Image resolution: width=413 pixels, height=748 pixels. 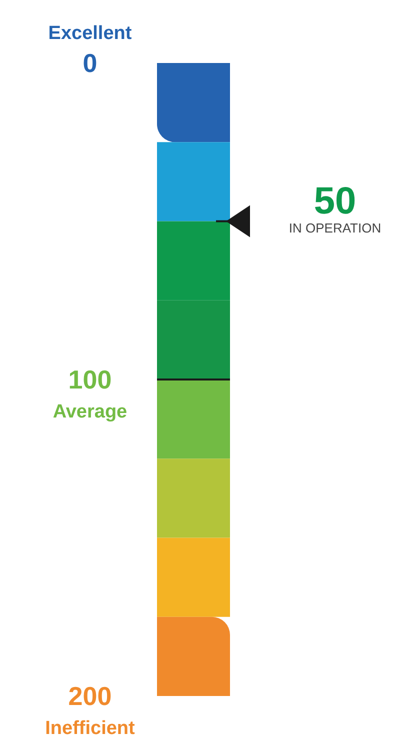 I want to click on y-tick-label: 100, so click(x=90, y=379).